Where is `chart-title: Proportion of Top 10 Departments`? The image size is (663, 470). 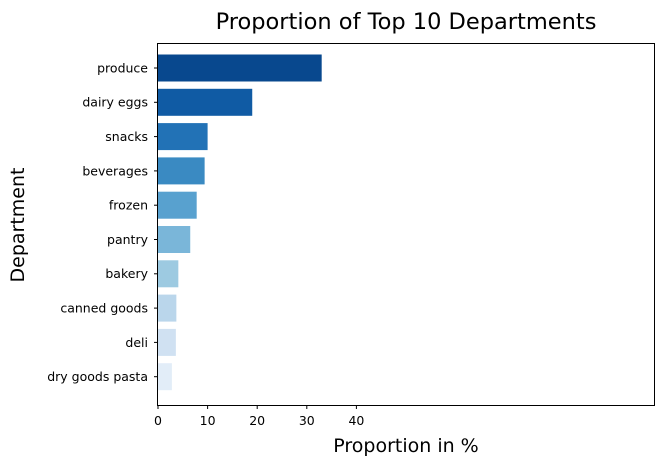 chart-title: Proportion of Top 10 Departments is located at coordinates (406, 22).